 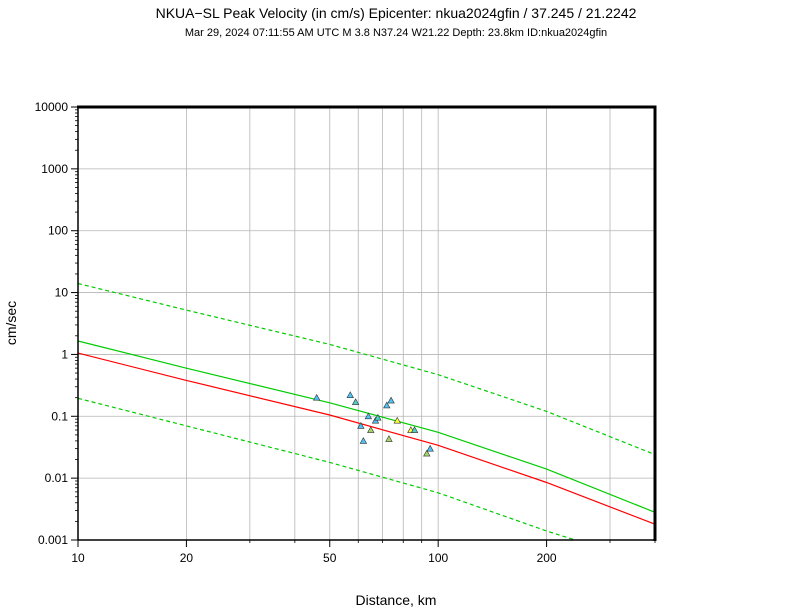 What do you see at coordinates (58, 231) in the screenshot?
I see `y-tick-label: 100` at bounding box center [58, 231].